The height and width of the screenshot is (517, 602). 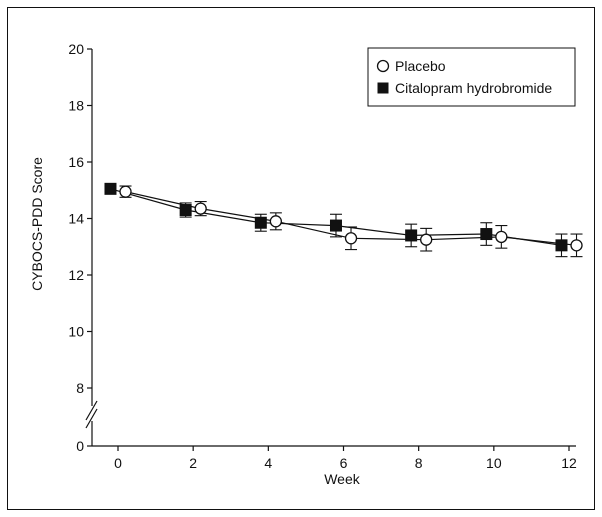 I want to click on y-tick-label: 0, so click(x=80, y=446).